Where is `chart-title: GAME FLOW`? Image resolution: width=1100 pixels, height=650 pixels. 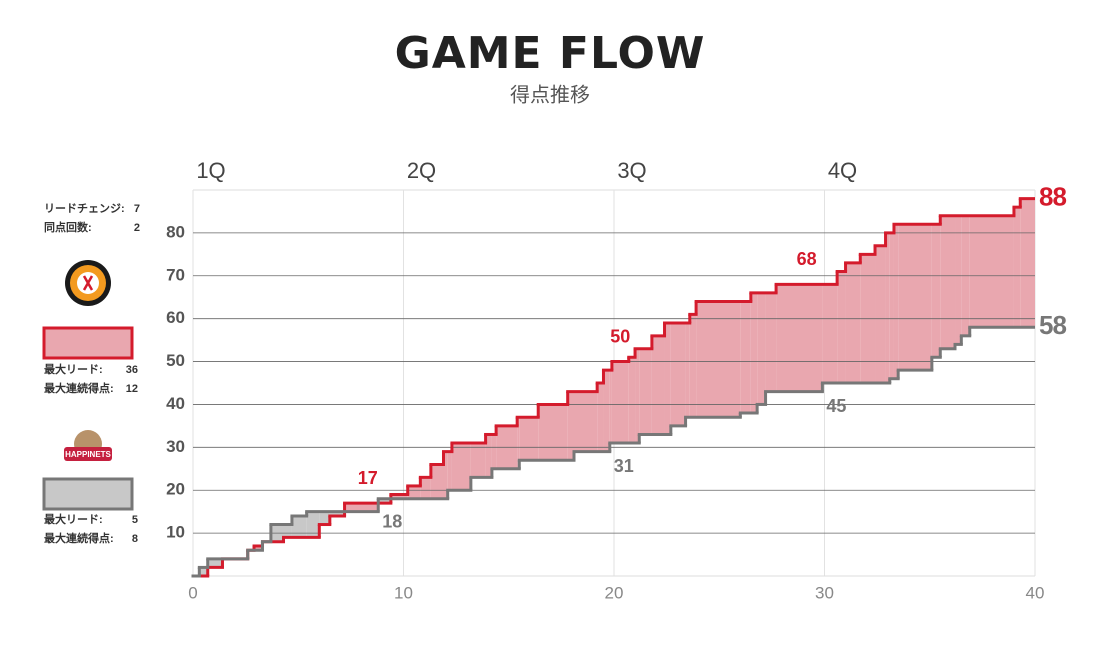 chart-title: GAME FLOW is located at coordinates (550, 53).